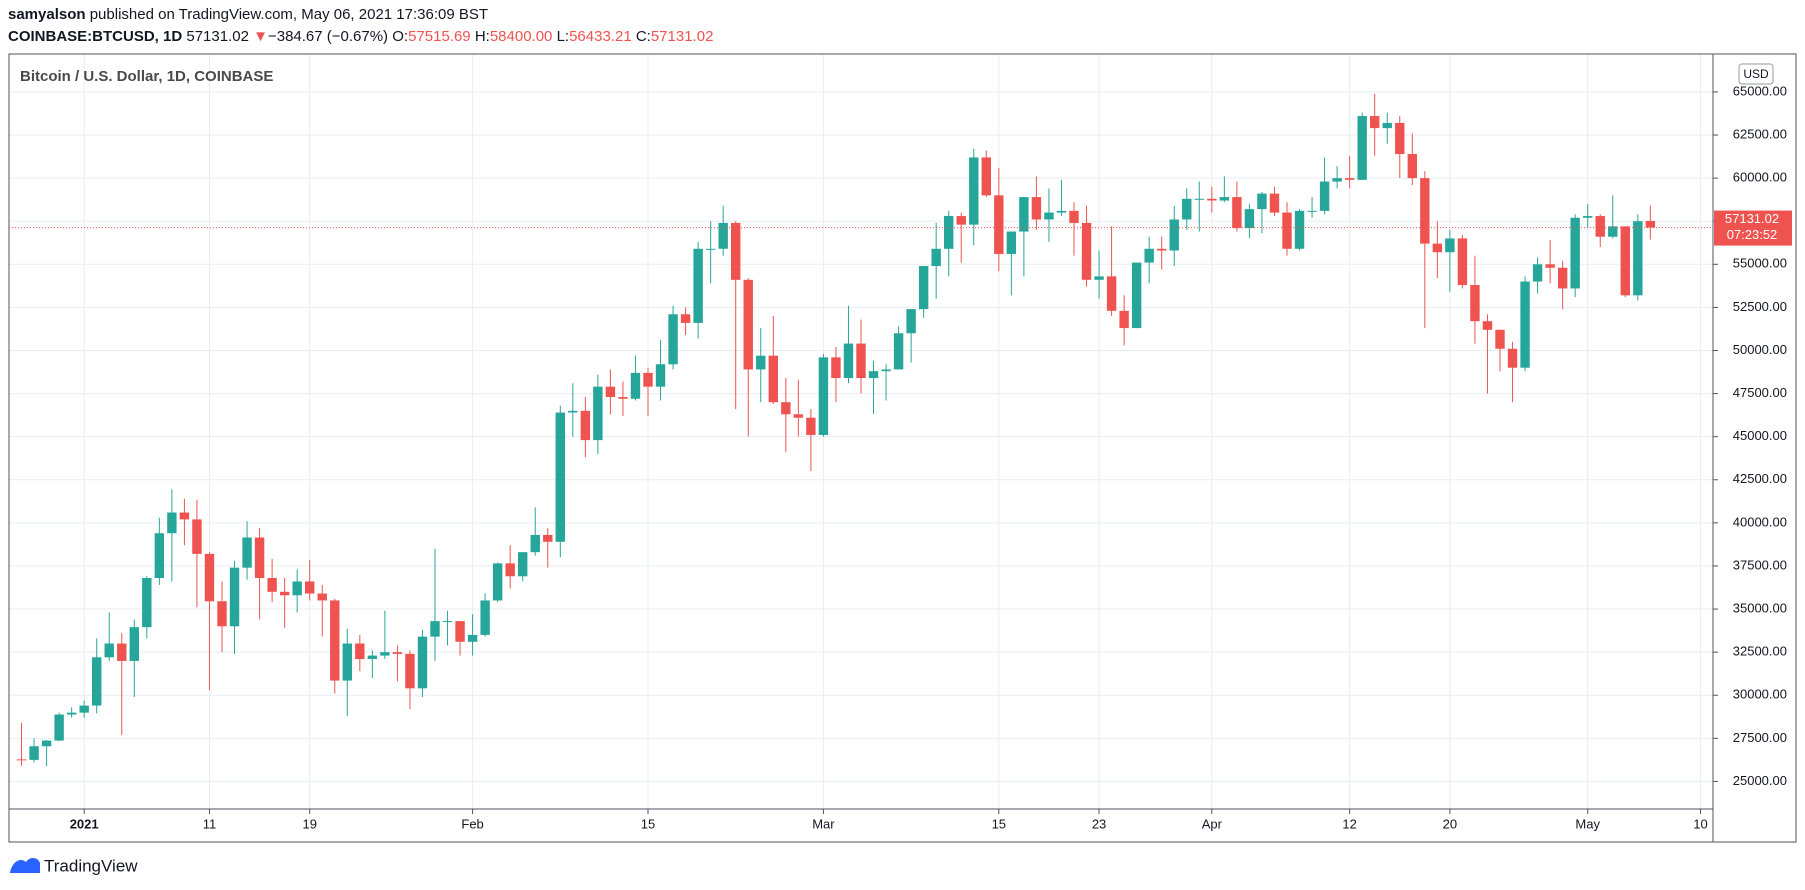 Image resolution: width=1805 pixels, height=890 pixels. What do you see at coordinates (823, 823) in the screenshot?
I see `x-tick-label: Mar` at bounding box center [823, 823].